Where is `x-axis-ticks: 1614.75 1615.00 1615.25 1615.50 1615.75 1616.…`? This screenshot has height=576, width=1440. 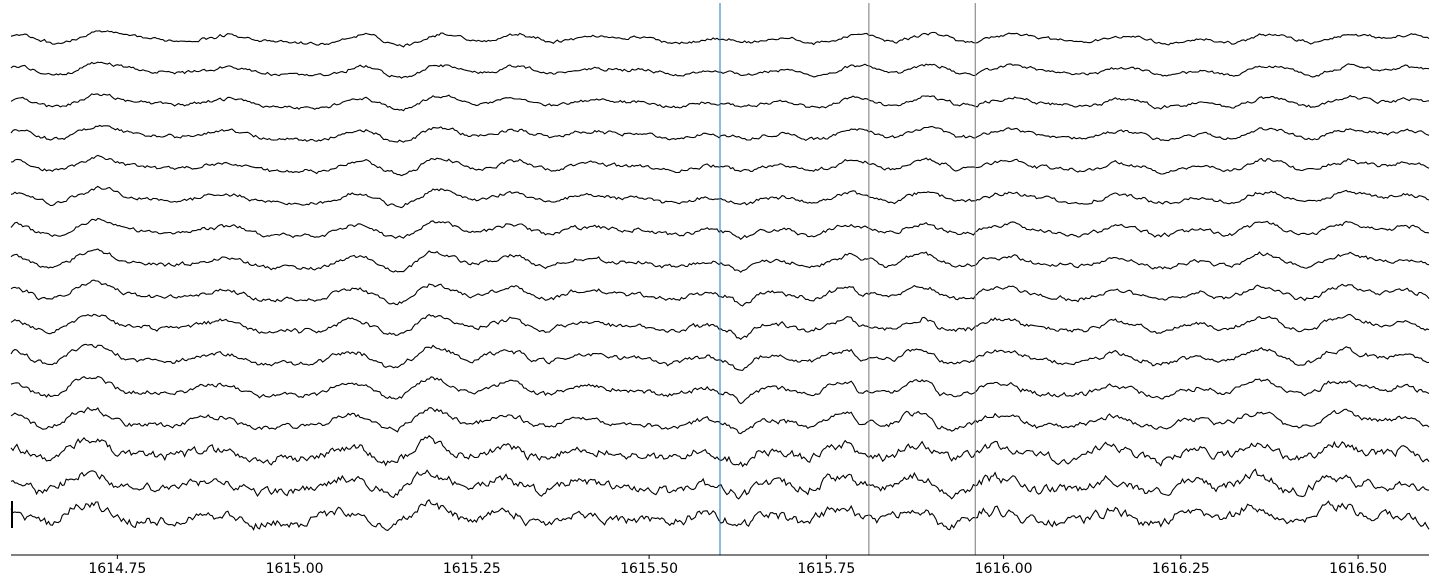 x-axis-ticks: 1614.75 1615.00 1615.25 1615.50 1615.75 1616.… is located at coordinates (737, 565).